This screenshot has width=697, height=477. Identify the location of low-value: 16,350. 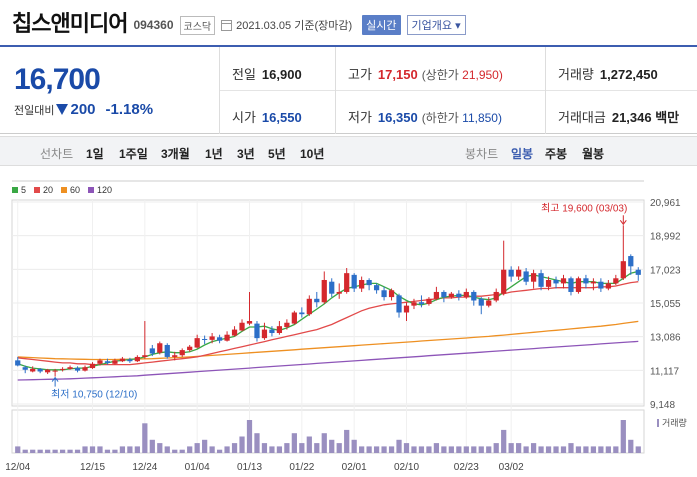
(397, 117).